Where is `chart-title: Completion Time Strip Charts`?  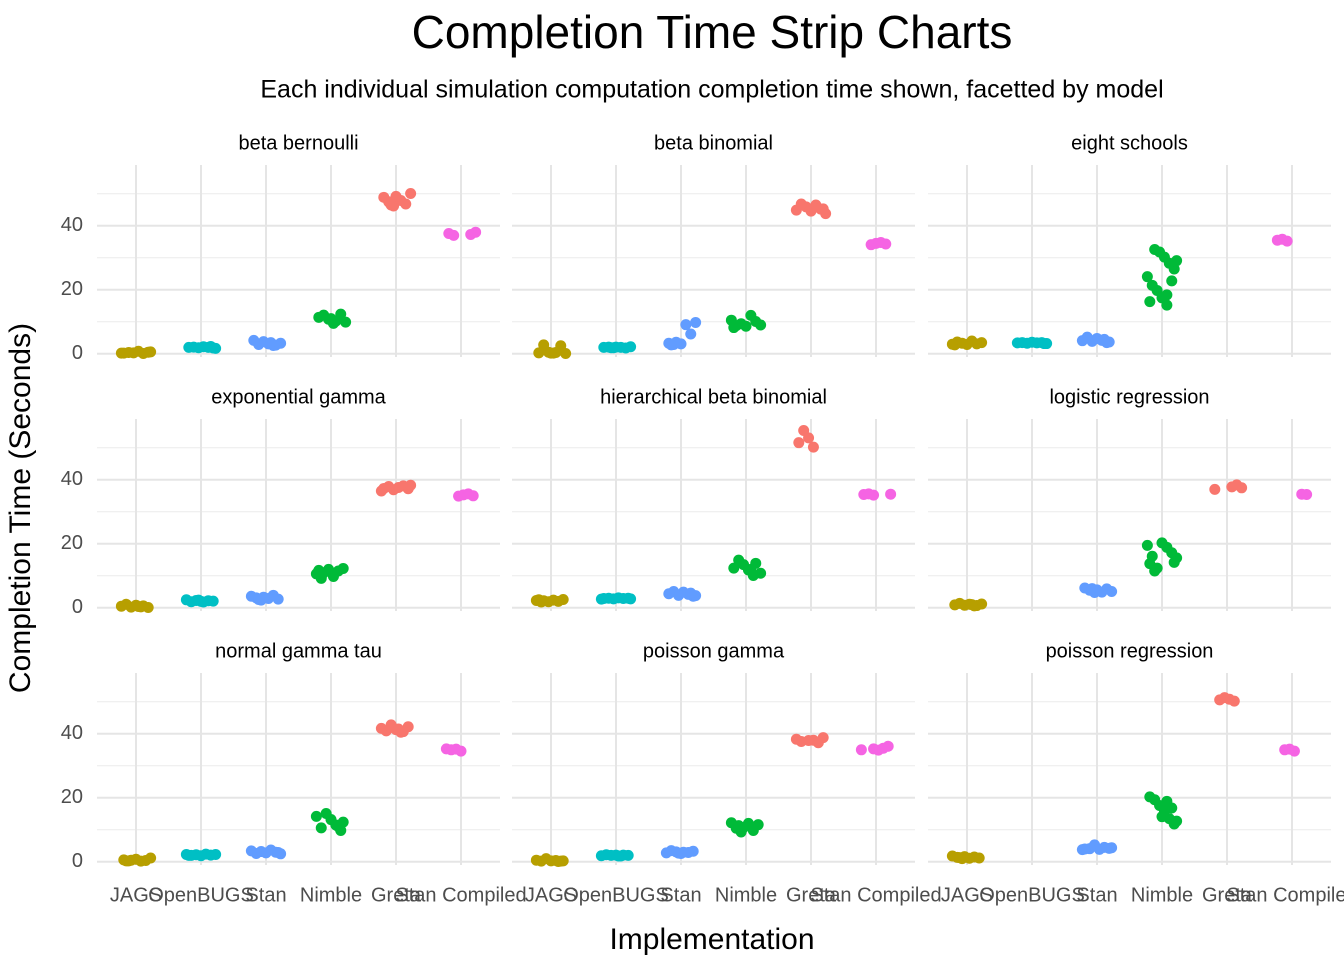
chart-title: Completion Time Strip Charts is located at coordinates (712, 32).